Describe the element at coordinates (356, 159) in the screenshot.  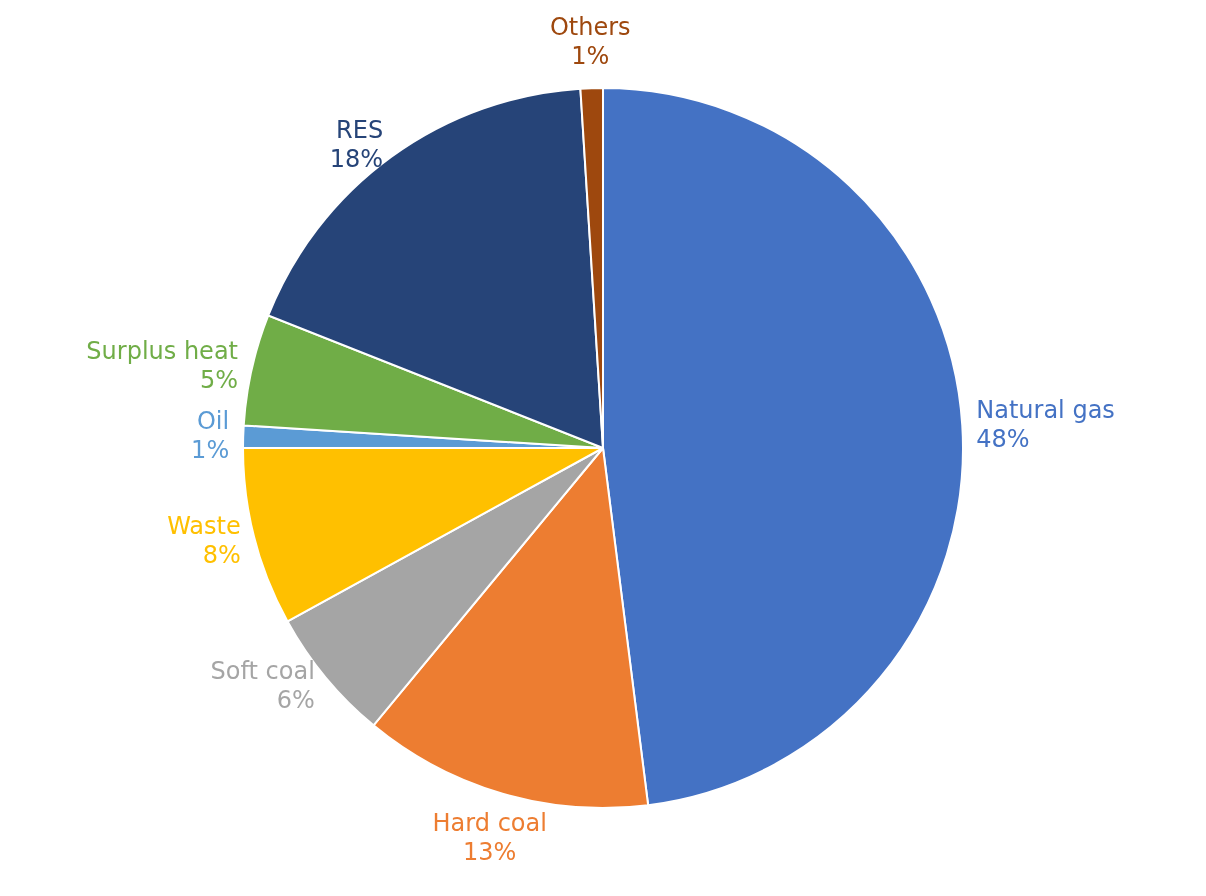
I see `data-label: 18%` at that location.